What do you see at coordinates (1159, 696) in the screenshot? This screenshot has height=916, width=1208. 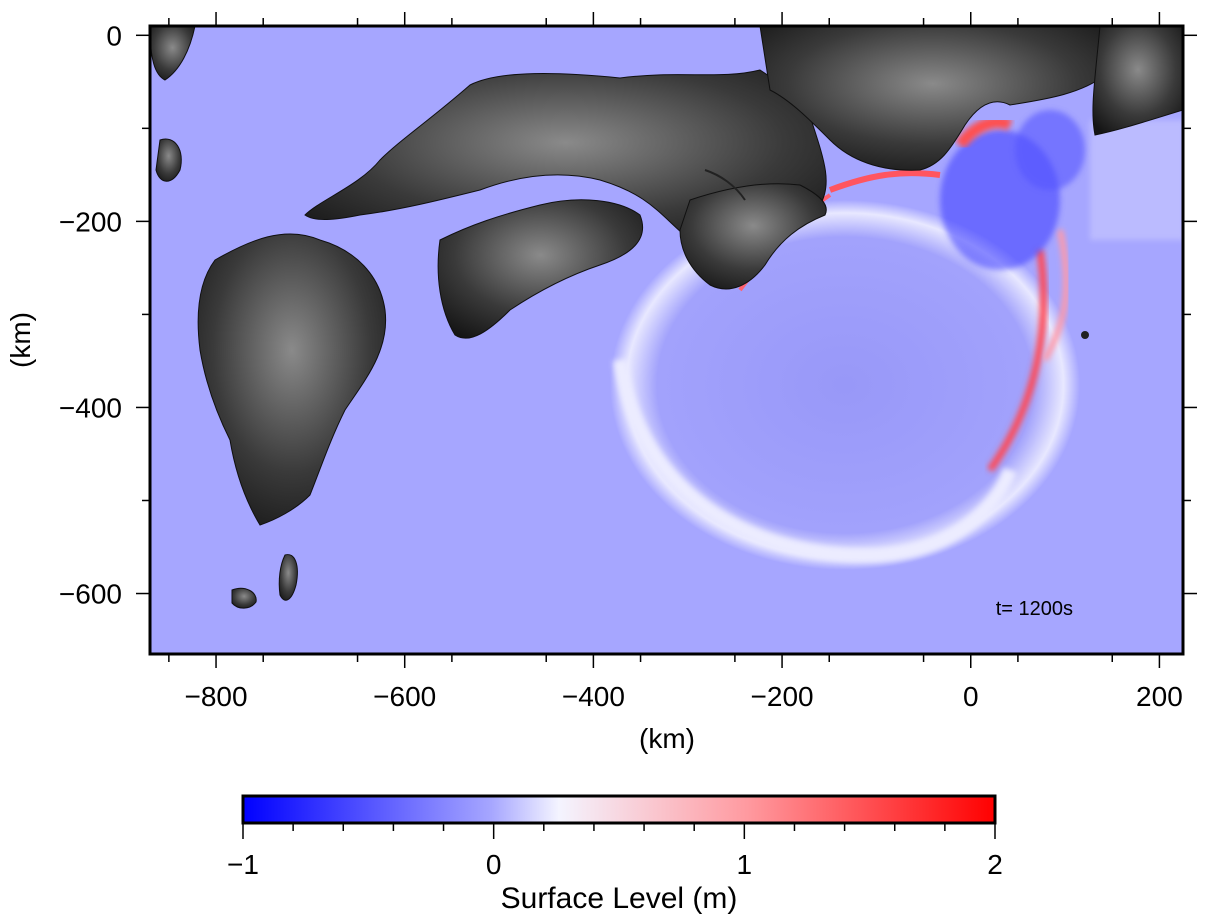 I see `x-tick-label: 200` at bounding box center [1159, 696].